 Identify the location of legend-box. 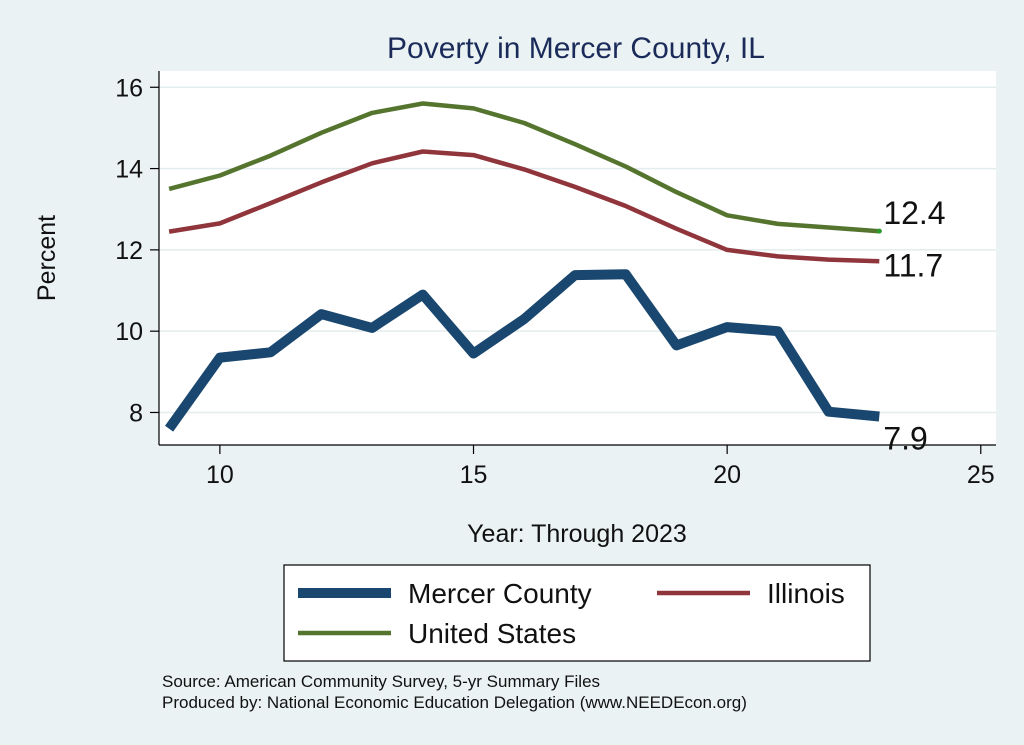
(577, 613).